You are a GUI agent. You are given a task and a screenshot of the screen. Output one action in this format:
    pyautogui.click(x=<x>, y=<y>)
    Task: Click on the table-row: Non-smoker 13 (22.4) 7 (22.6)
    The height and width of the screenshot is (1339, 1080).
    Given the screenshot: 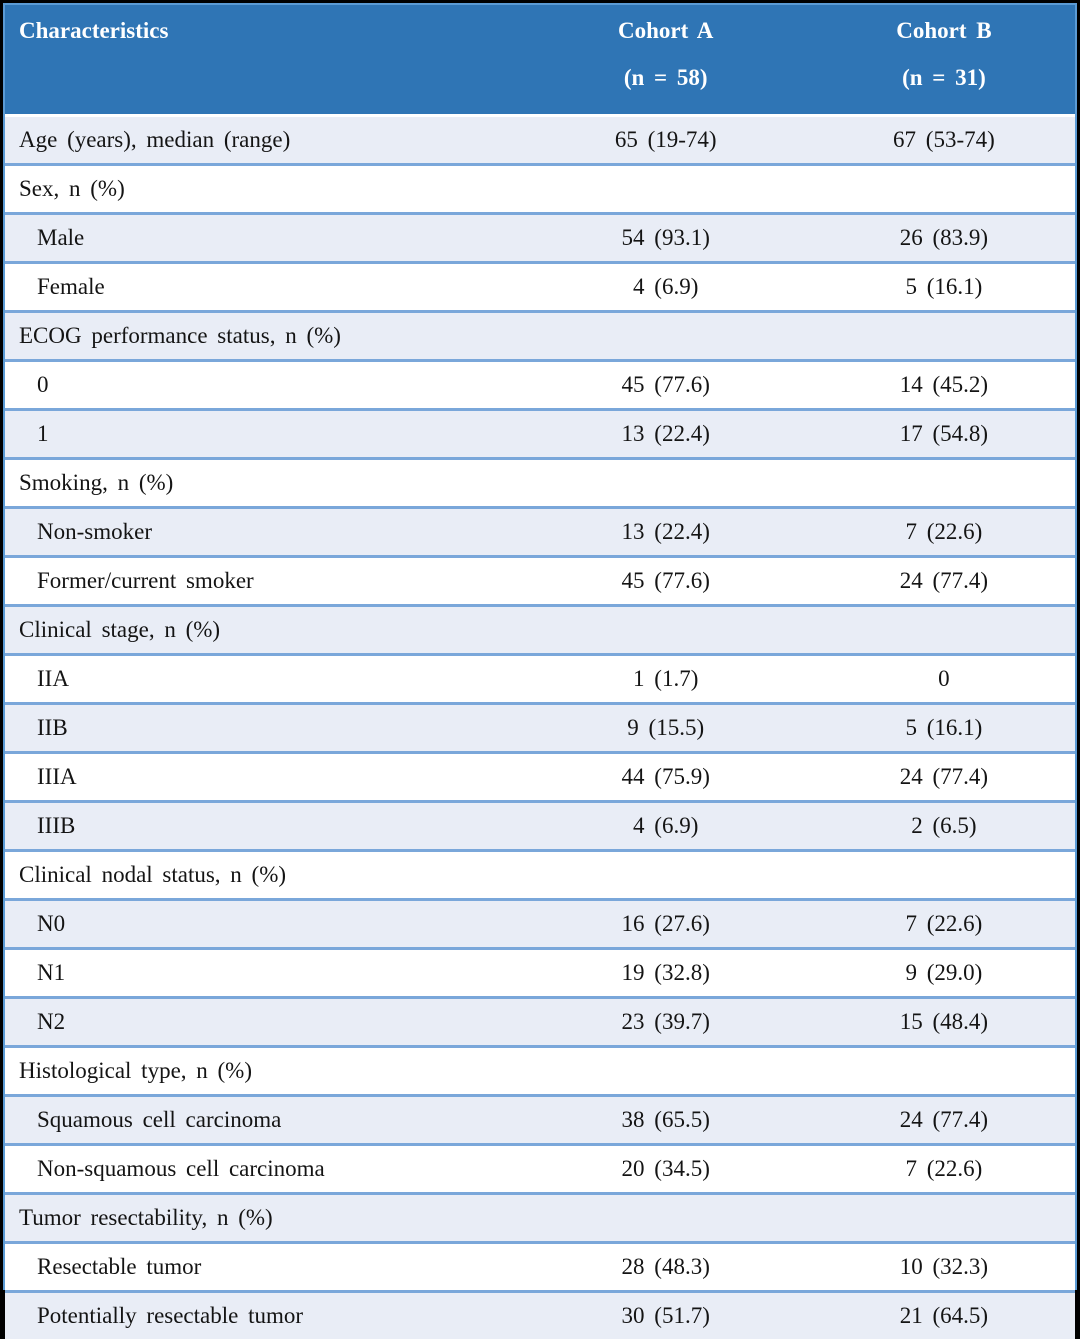 What is the action you would take?
    pyautogui.click(x=540, y=532)
    